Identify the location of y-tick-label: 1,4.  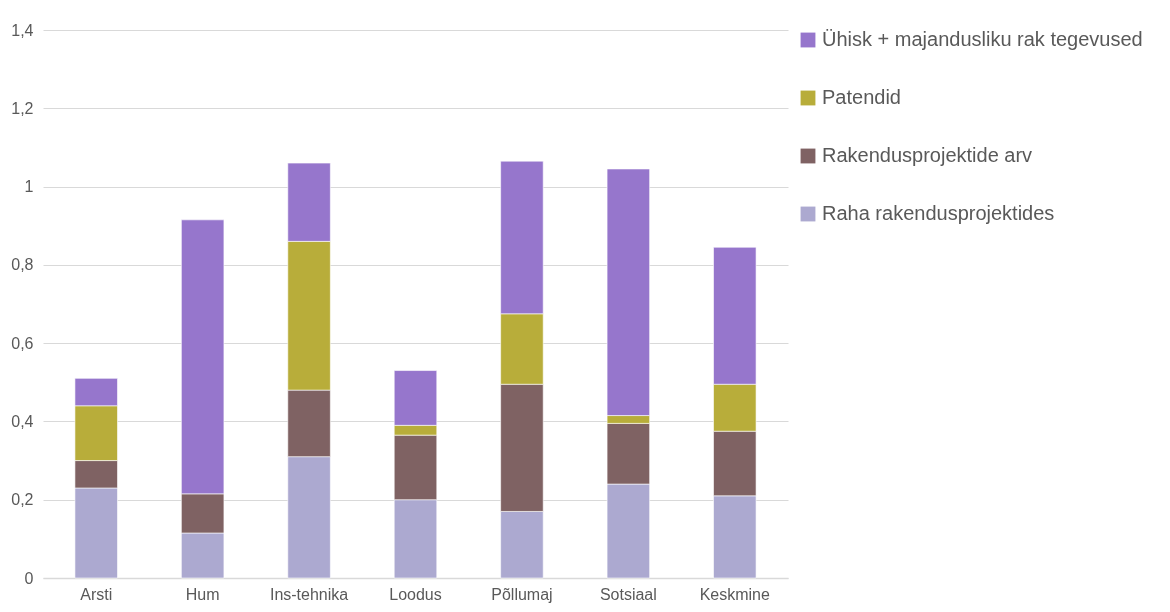
(22, 30).